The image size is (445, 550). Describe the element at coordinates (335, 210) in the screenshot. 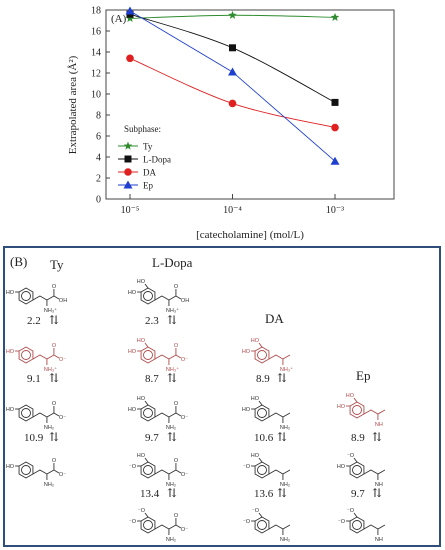

I see `x-tick-label: 10⁻³` at that location.